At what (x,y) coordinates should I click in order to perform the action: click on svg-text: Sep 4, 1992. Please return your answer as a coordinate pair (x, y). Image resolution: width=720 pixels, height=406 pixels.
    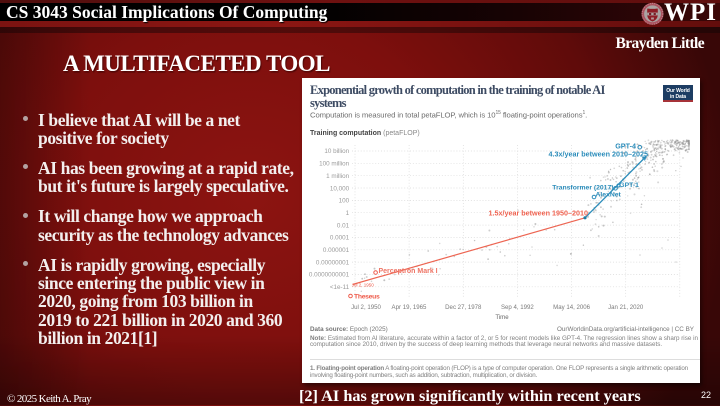
    Looking at the image, I should click on (517, 307).